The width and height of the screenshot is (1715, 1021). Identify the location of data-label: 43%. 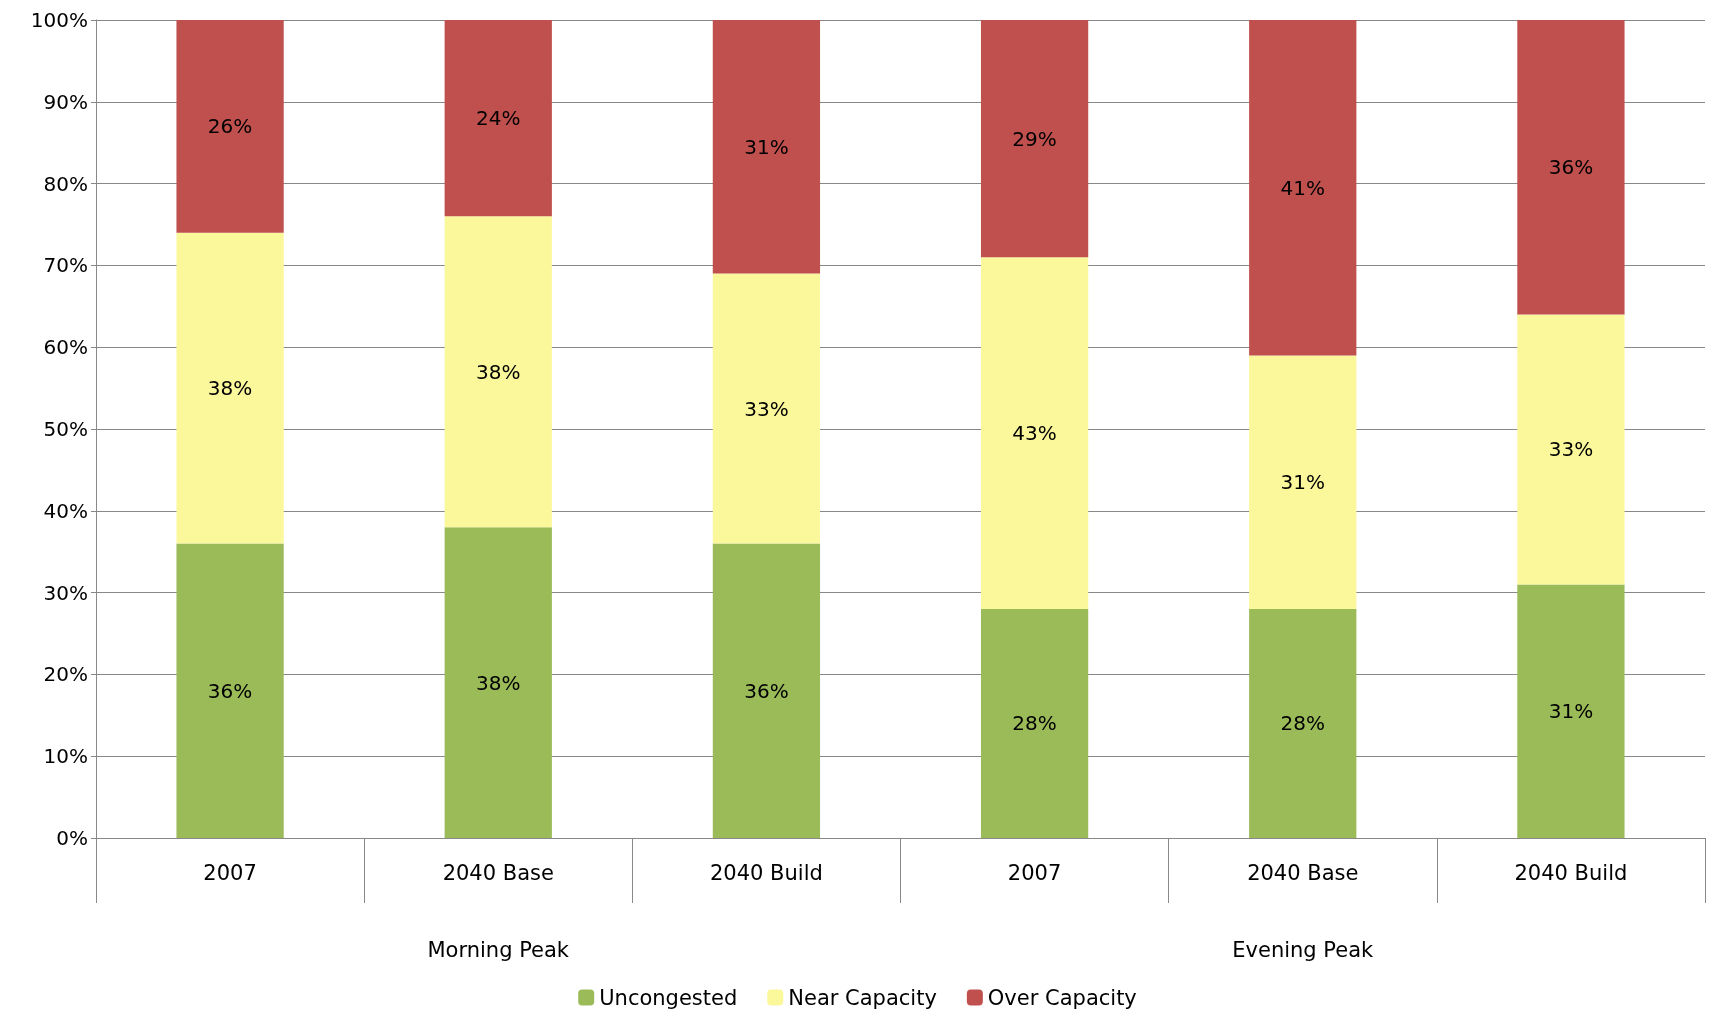
(1034, 433).